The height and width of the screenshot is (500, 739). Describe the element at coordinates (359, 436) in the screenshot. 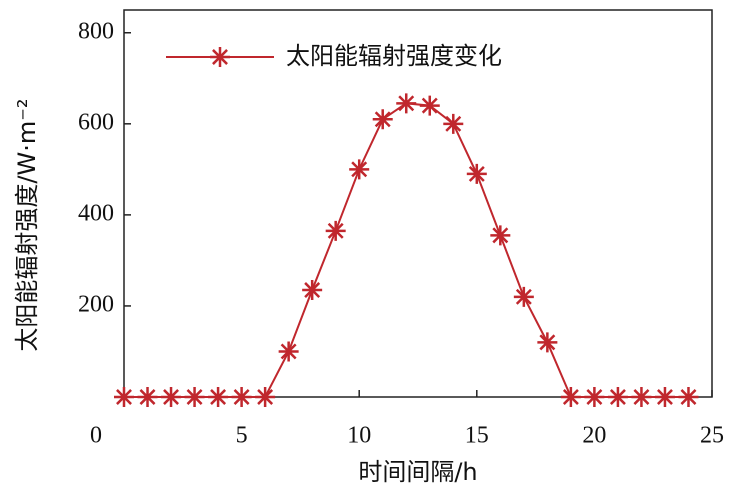

I see `x-tick-label: 10` at that location.